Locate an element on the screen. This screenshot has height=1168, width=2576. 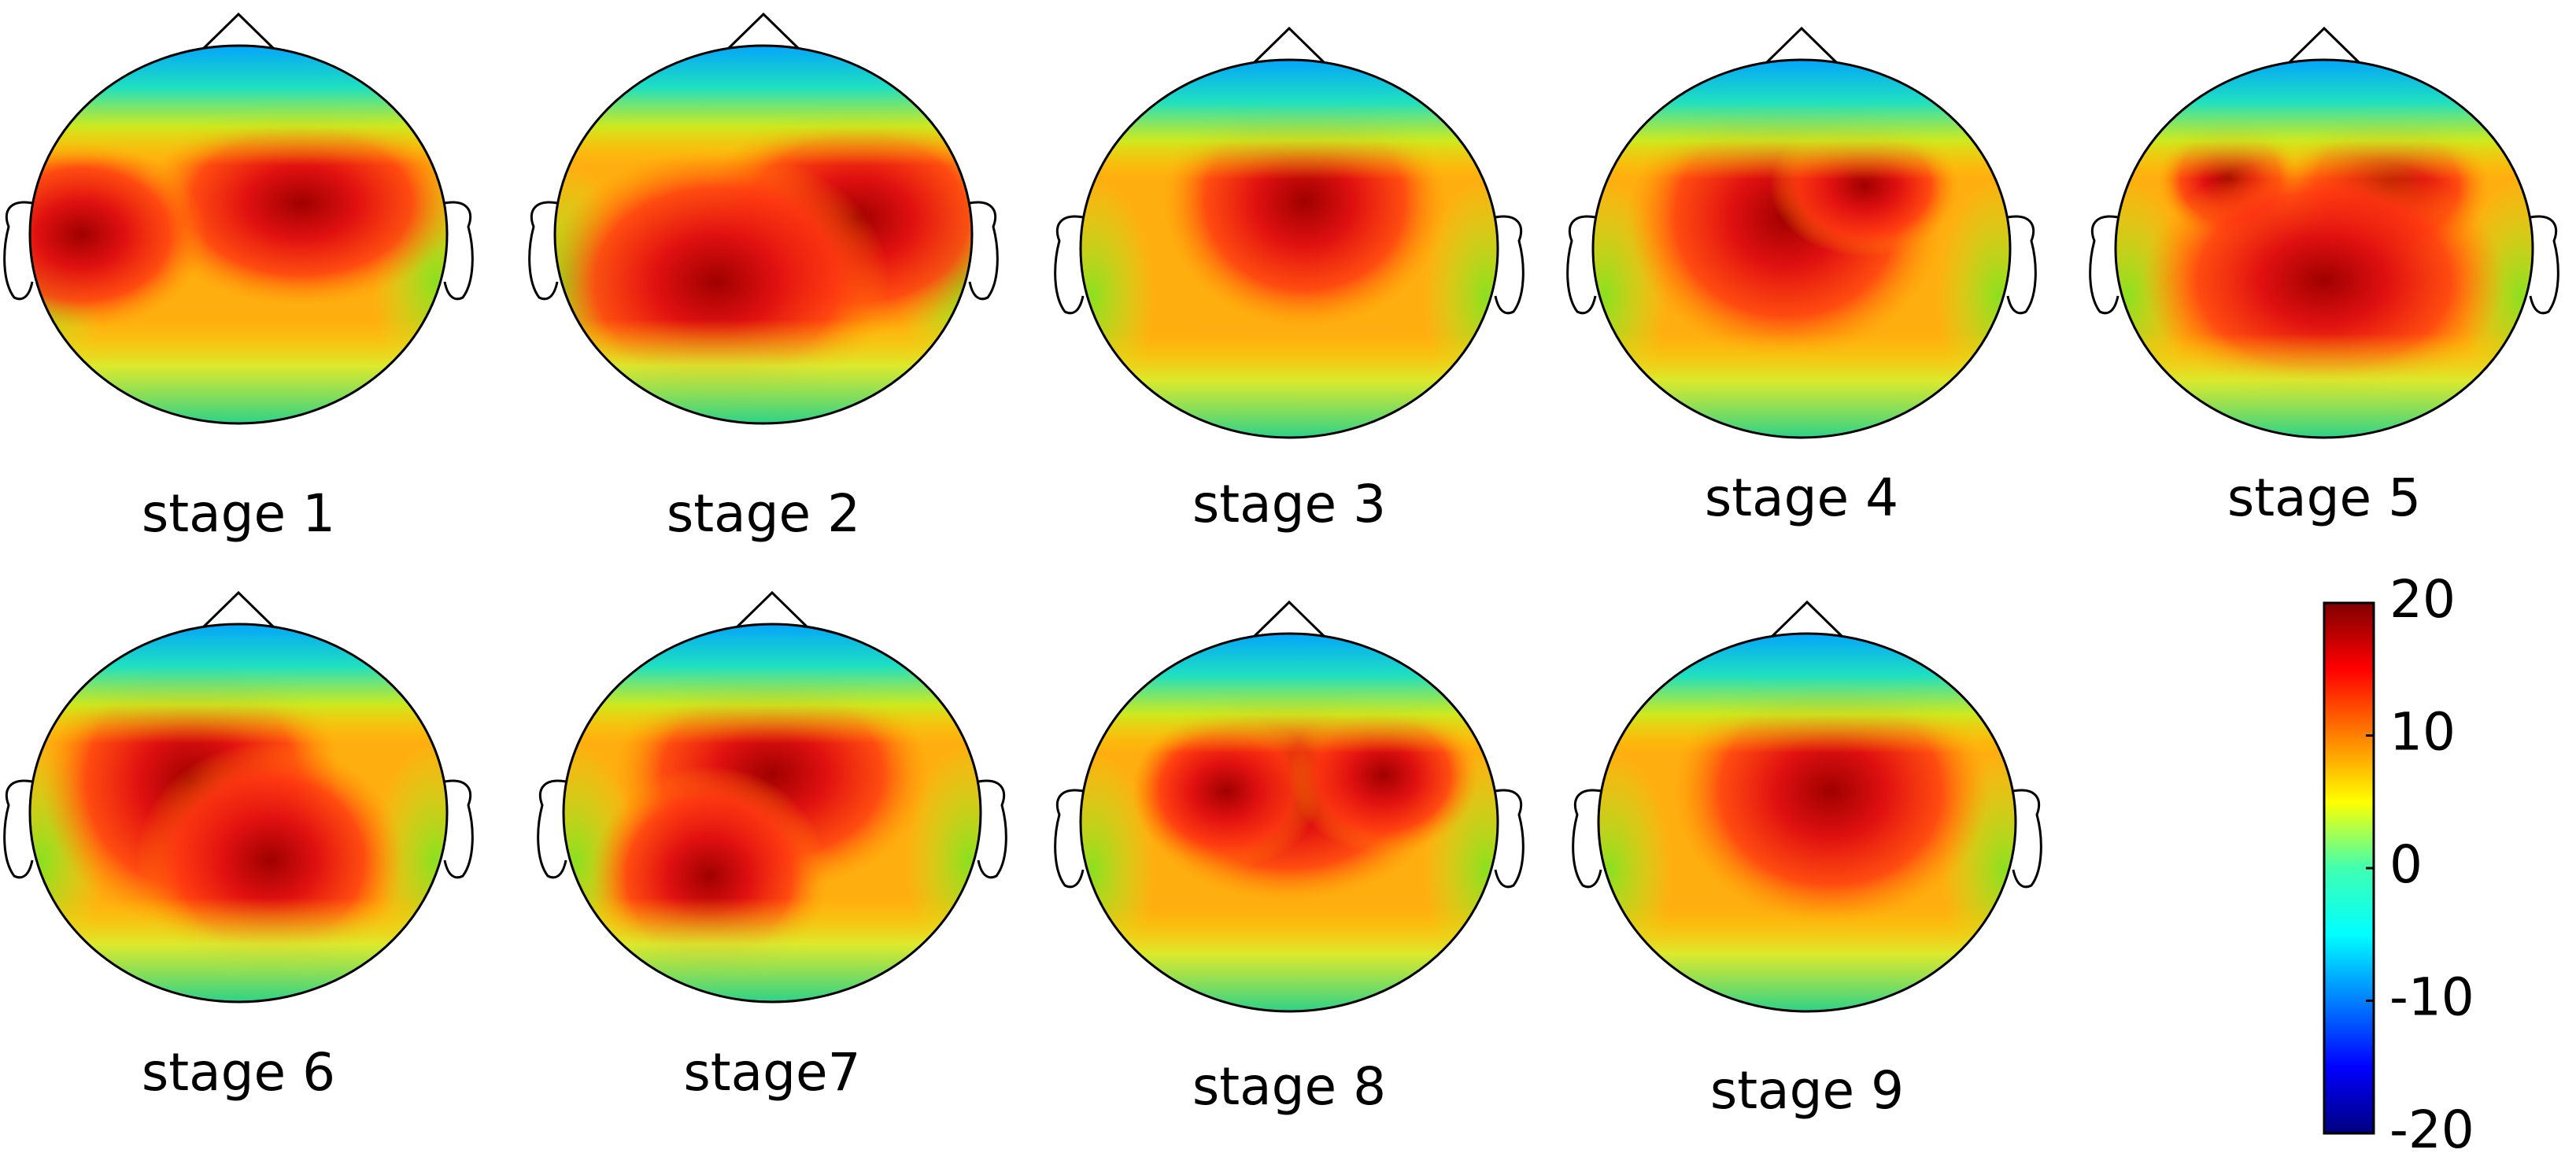
panel-label: stage 9 is located at coordinates (1807, 1090).